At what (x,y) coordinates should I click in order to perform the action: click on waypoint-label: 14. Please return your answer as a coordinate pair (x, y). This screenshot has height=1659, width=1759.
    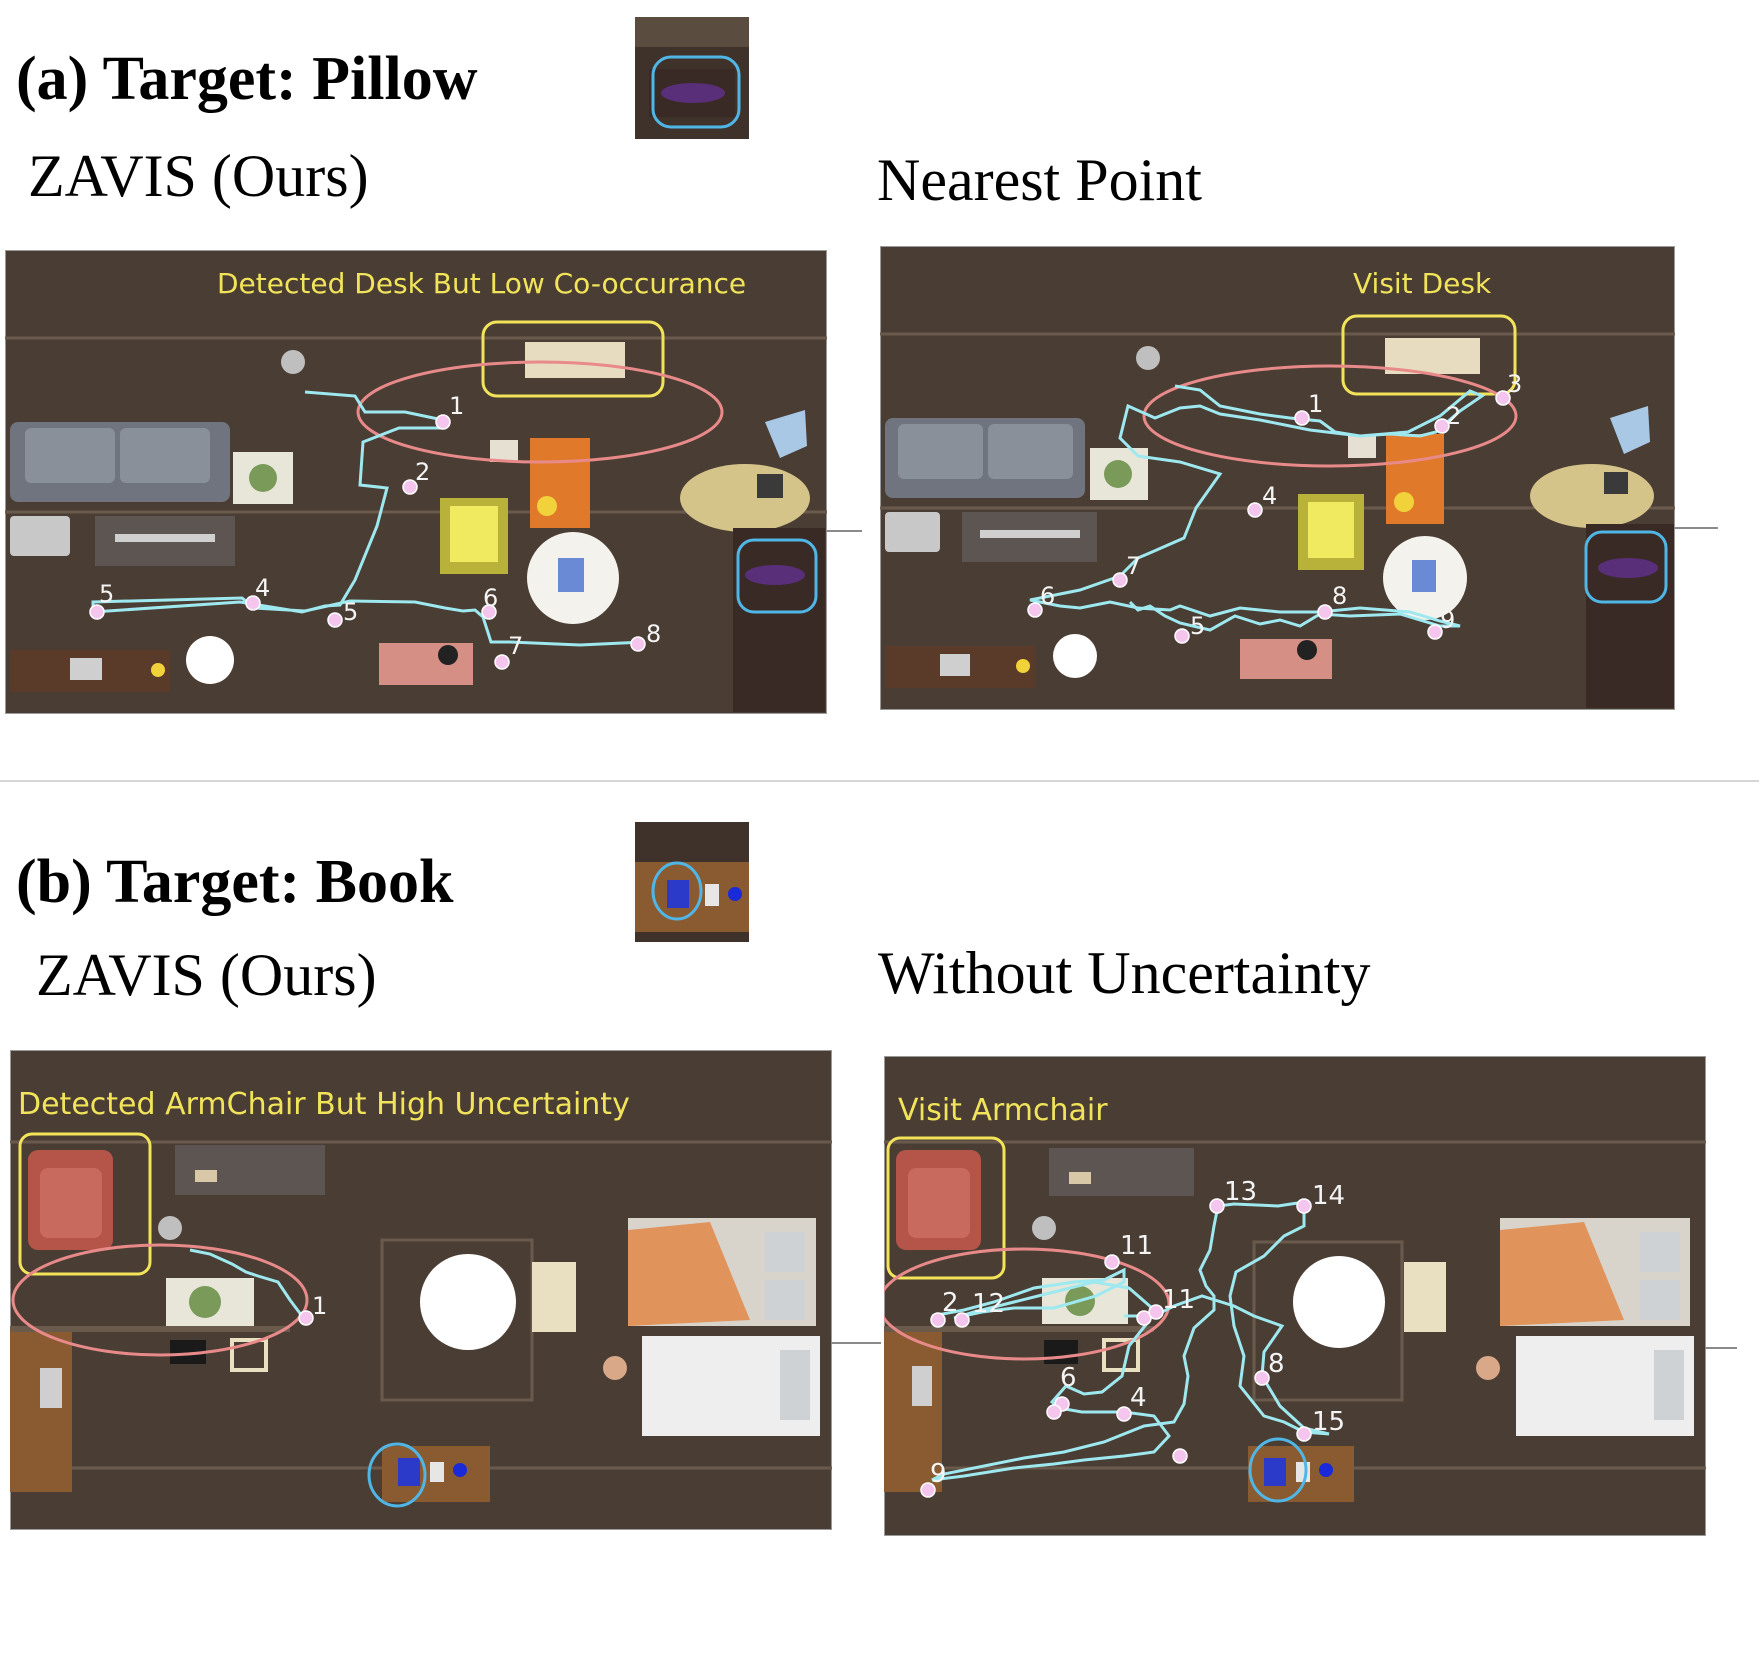
    Looking at the image, I should click on (1328, 1196).